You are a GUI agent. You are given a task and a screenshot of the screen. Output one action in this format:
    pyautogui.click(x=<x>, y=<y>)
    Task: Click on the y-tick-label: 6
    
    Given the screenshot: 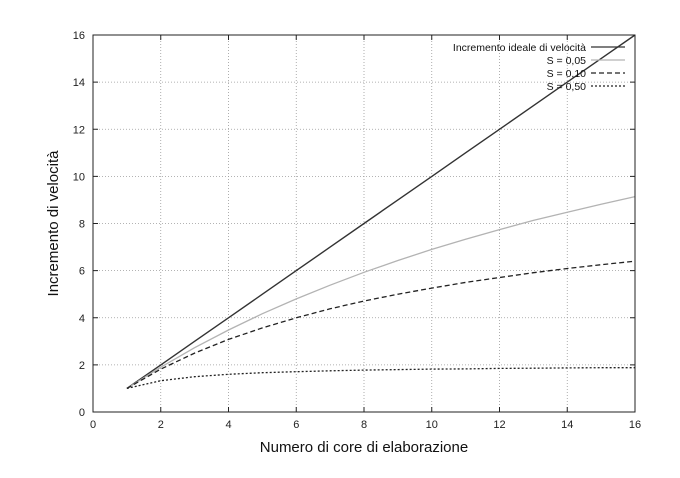 What is the action you would take?
    pyautogui.click(x=82, y=272)
    